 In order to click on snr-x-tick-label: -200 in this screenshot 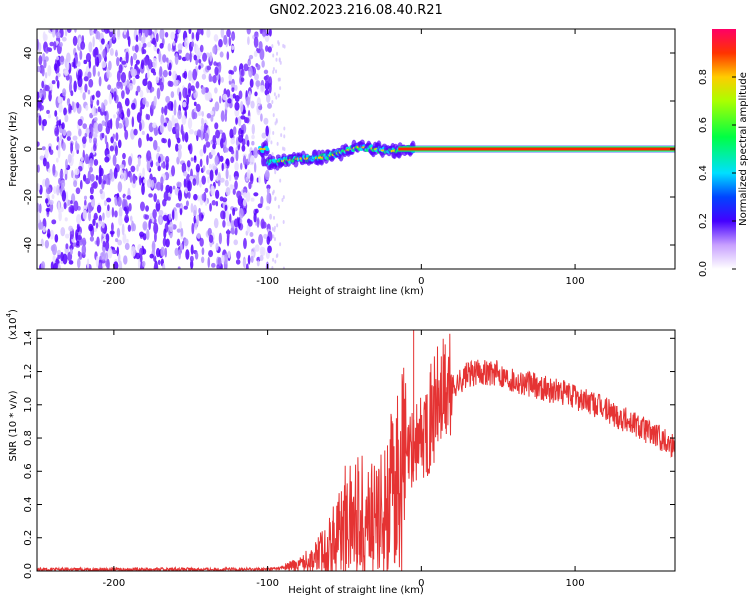, I will do `click(114, 583)`.